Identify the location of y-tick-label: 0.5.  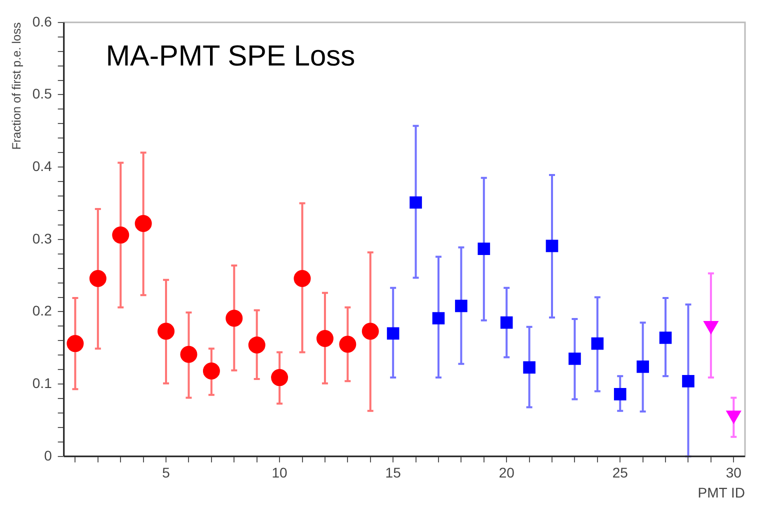
(42, 94).